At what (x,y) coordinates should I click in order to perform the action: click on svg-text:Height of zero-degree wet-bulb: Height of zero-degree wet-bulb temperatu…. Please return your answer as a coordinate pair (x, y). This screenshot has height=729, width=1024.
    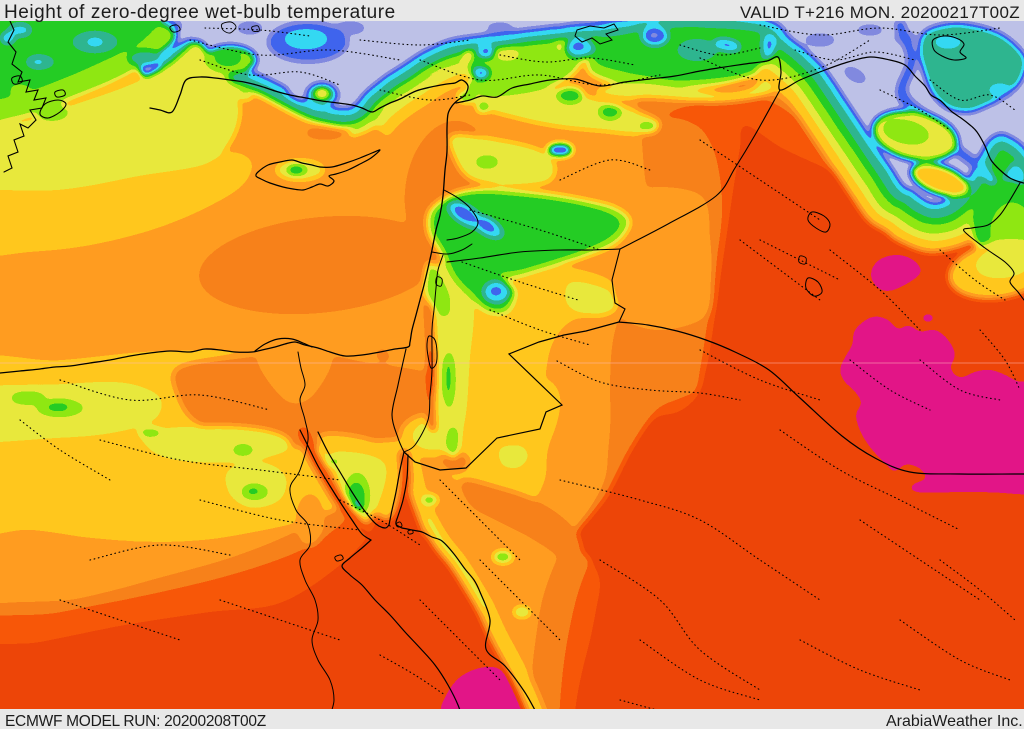
    Looking at the image, I should click on (200, 12).